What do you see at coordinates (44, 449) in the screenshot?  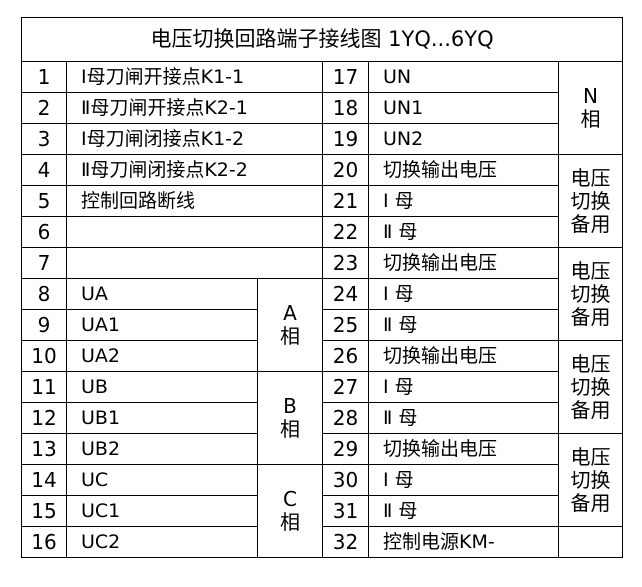 I see `terminal-number: 13` at bounding box center [44, 449].